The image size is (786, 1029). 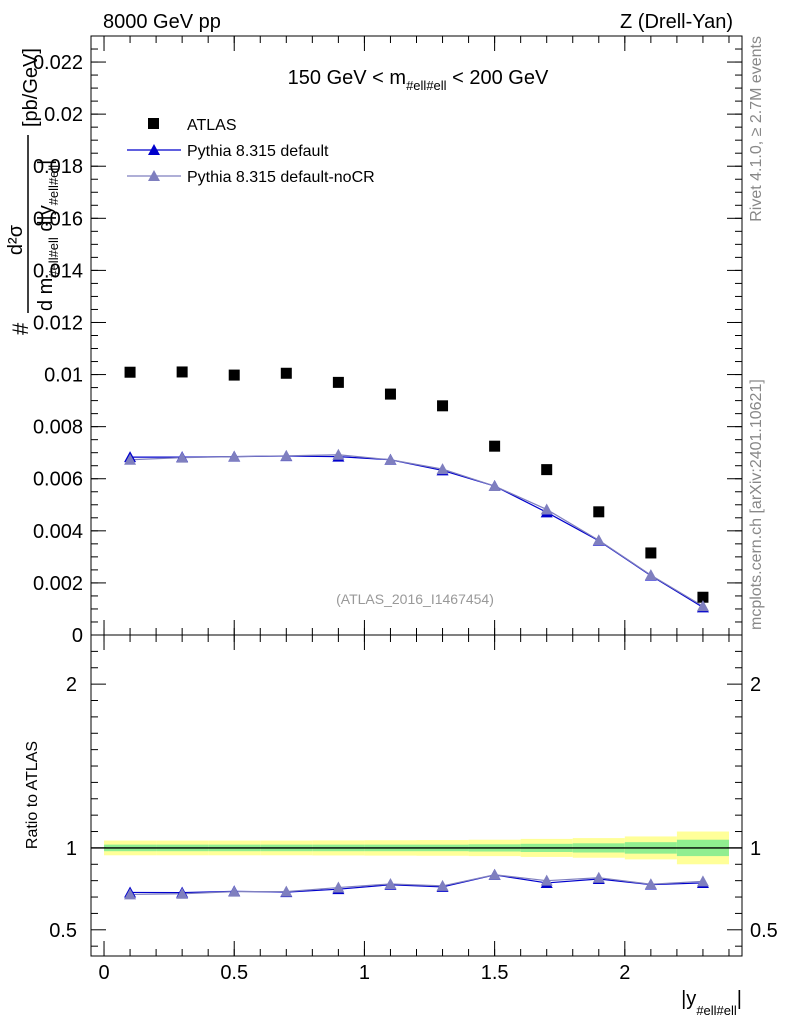 What do you see at coordinates (495, 973) in the screenshot?
I see `x-tick-label: 1.5` at bounding box center [495, 973].